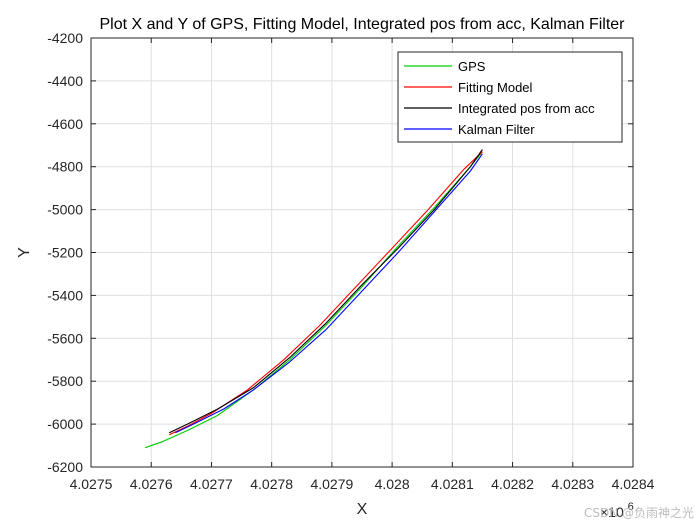 The width and height of the screenshot is (700, 525). I want to click on x-tick-label: 4.0276, so click(151, 484).